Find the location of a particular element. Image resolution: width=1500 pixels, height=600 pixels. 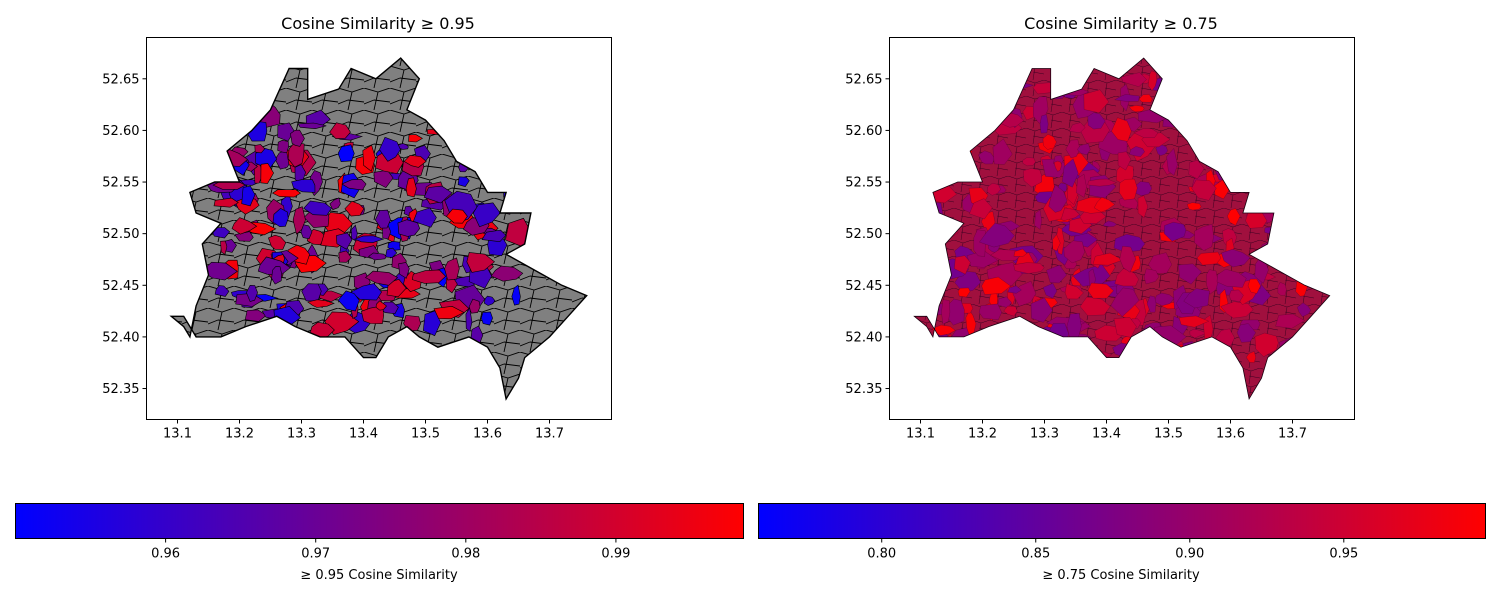

colorbar-tick-label: 0.90 is located at coordinates (1189, 554).